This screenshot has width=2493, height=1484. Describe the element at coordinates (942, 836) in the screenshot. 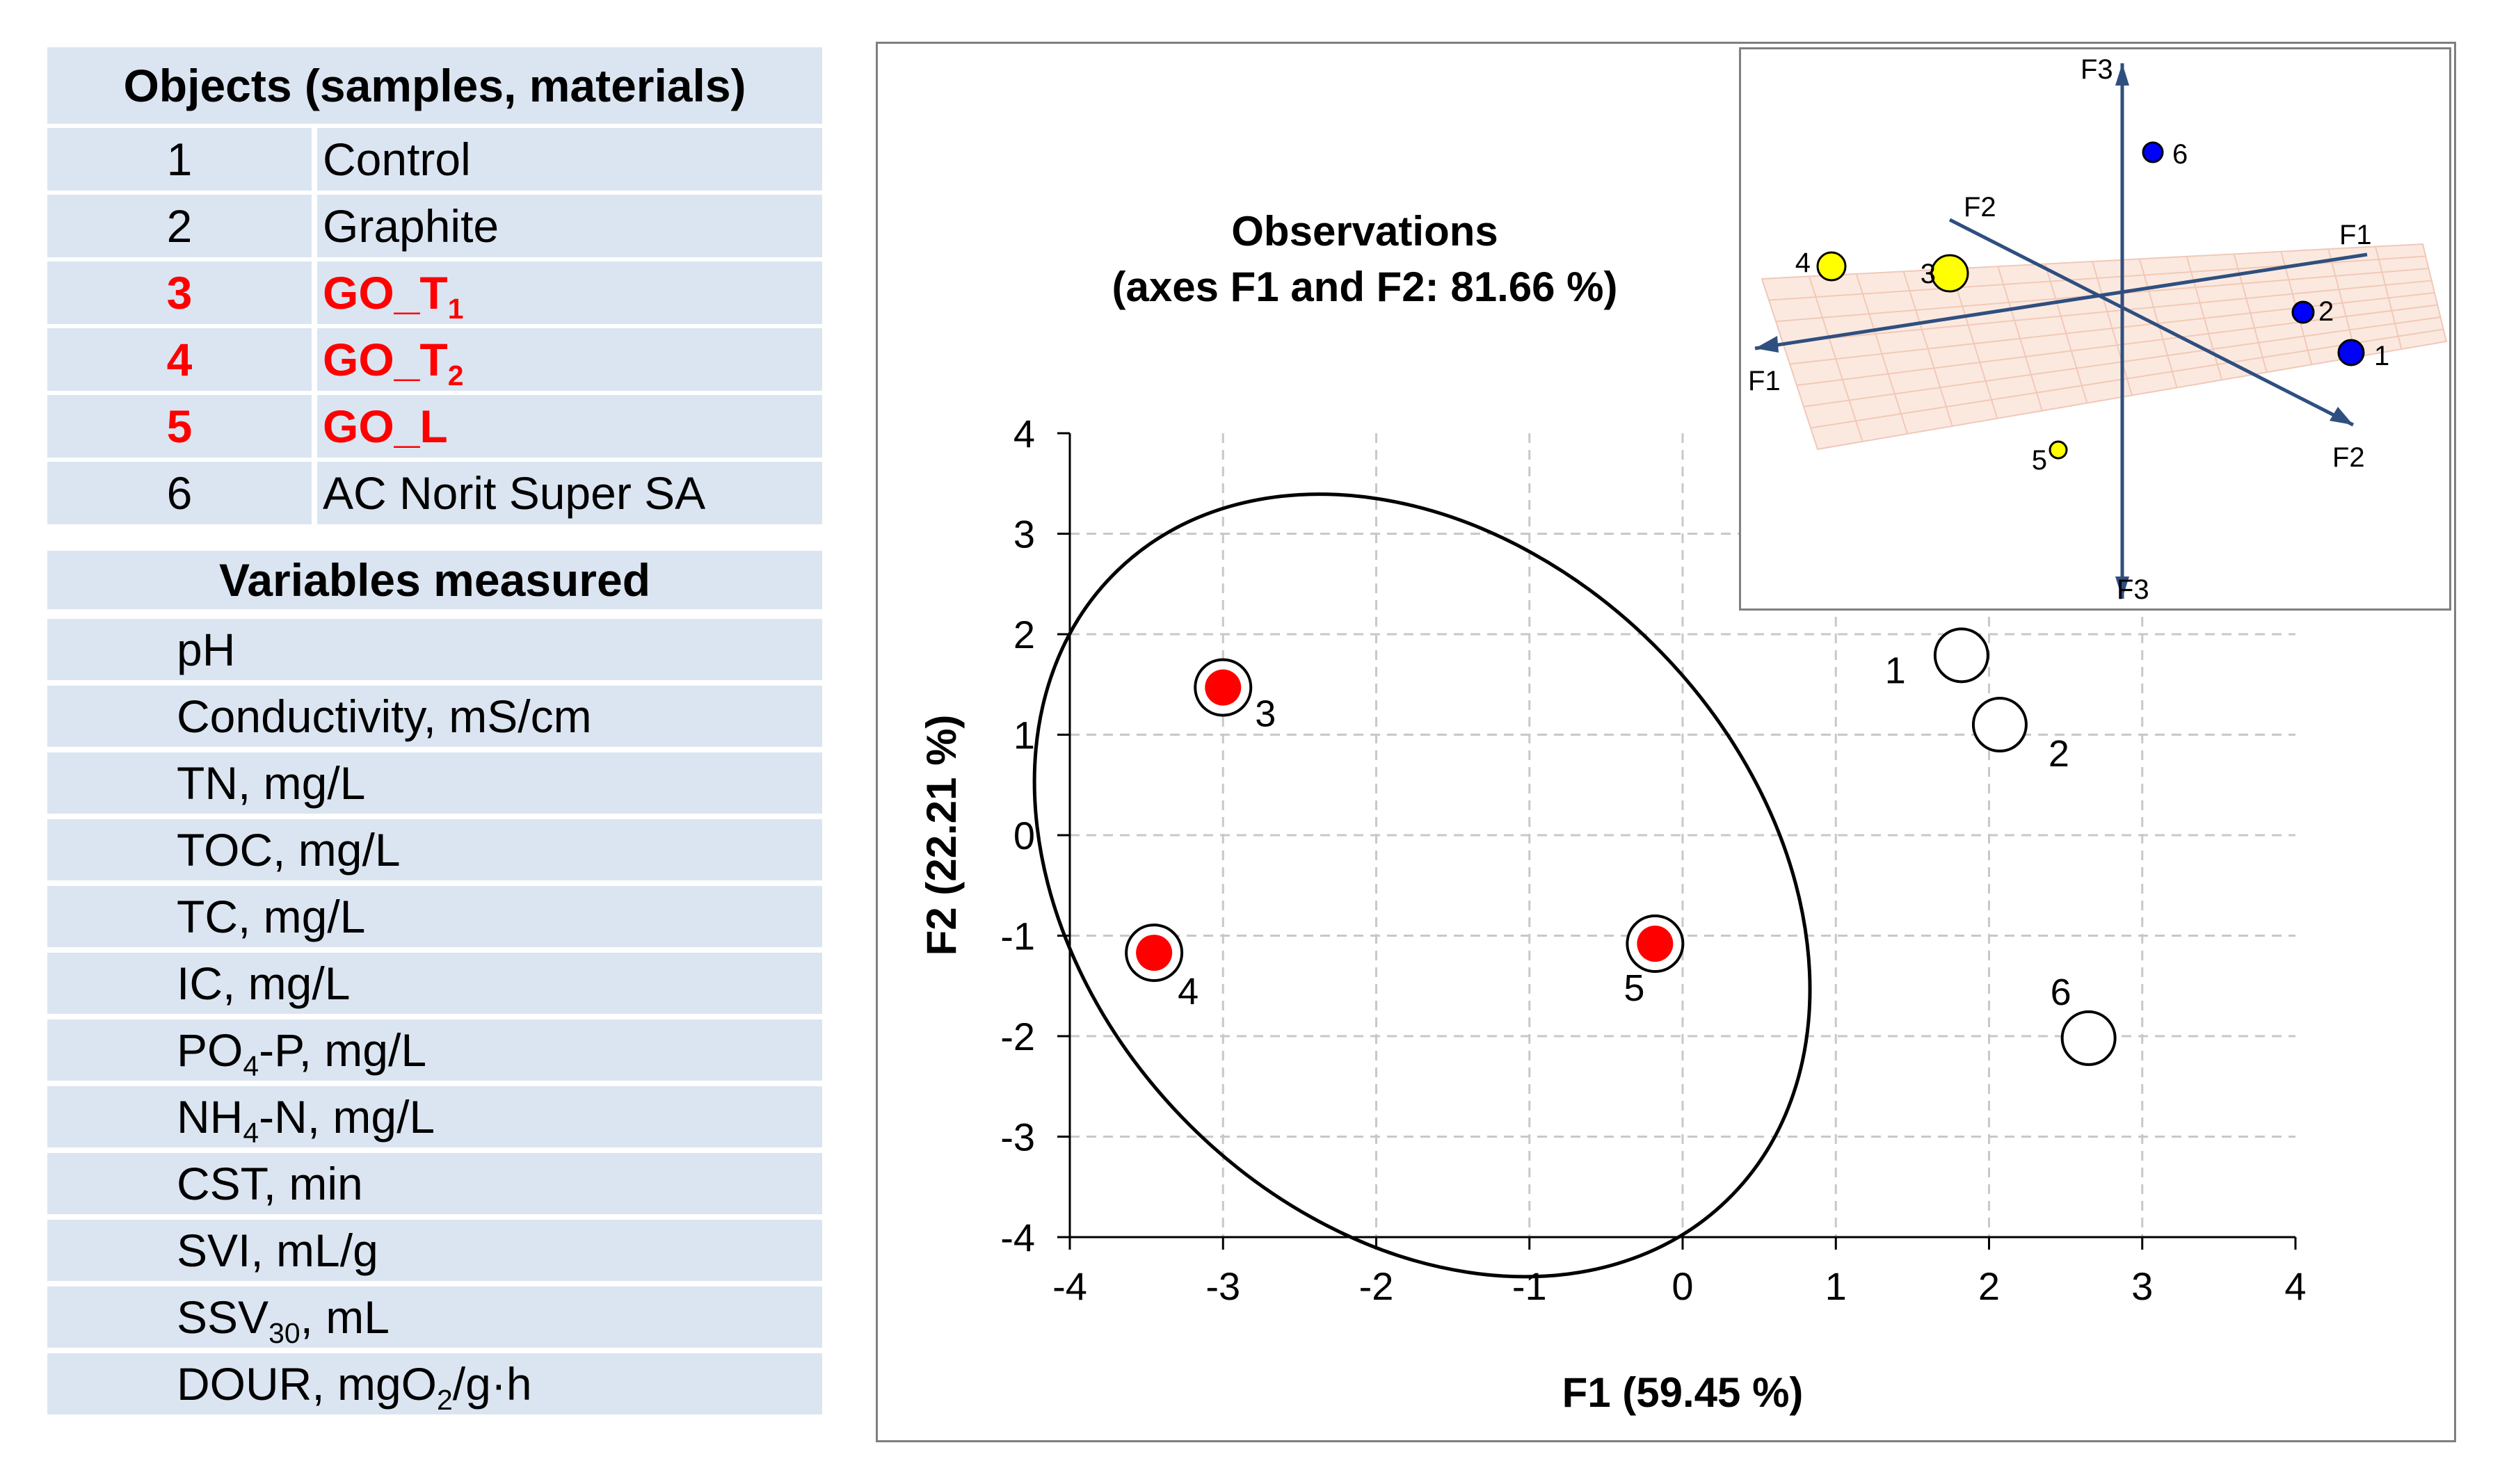

I see `y-axis-label: F2 (22.21 %)` at that location.